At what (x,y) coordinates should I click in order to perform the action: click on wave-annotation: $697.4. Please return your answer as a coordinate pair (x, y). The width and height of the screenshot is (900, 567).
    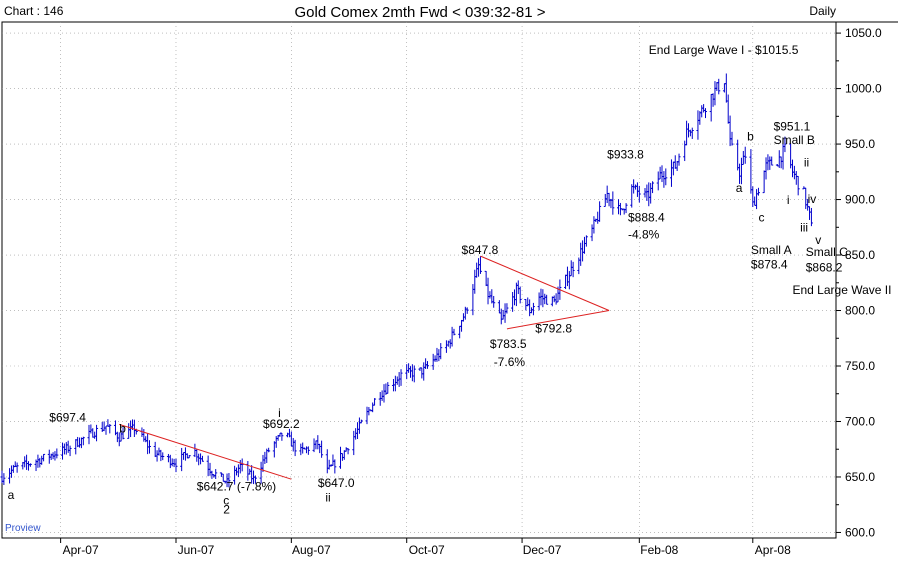
    Looking at the image, I should click on (67, 417).